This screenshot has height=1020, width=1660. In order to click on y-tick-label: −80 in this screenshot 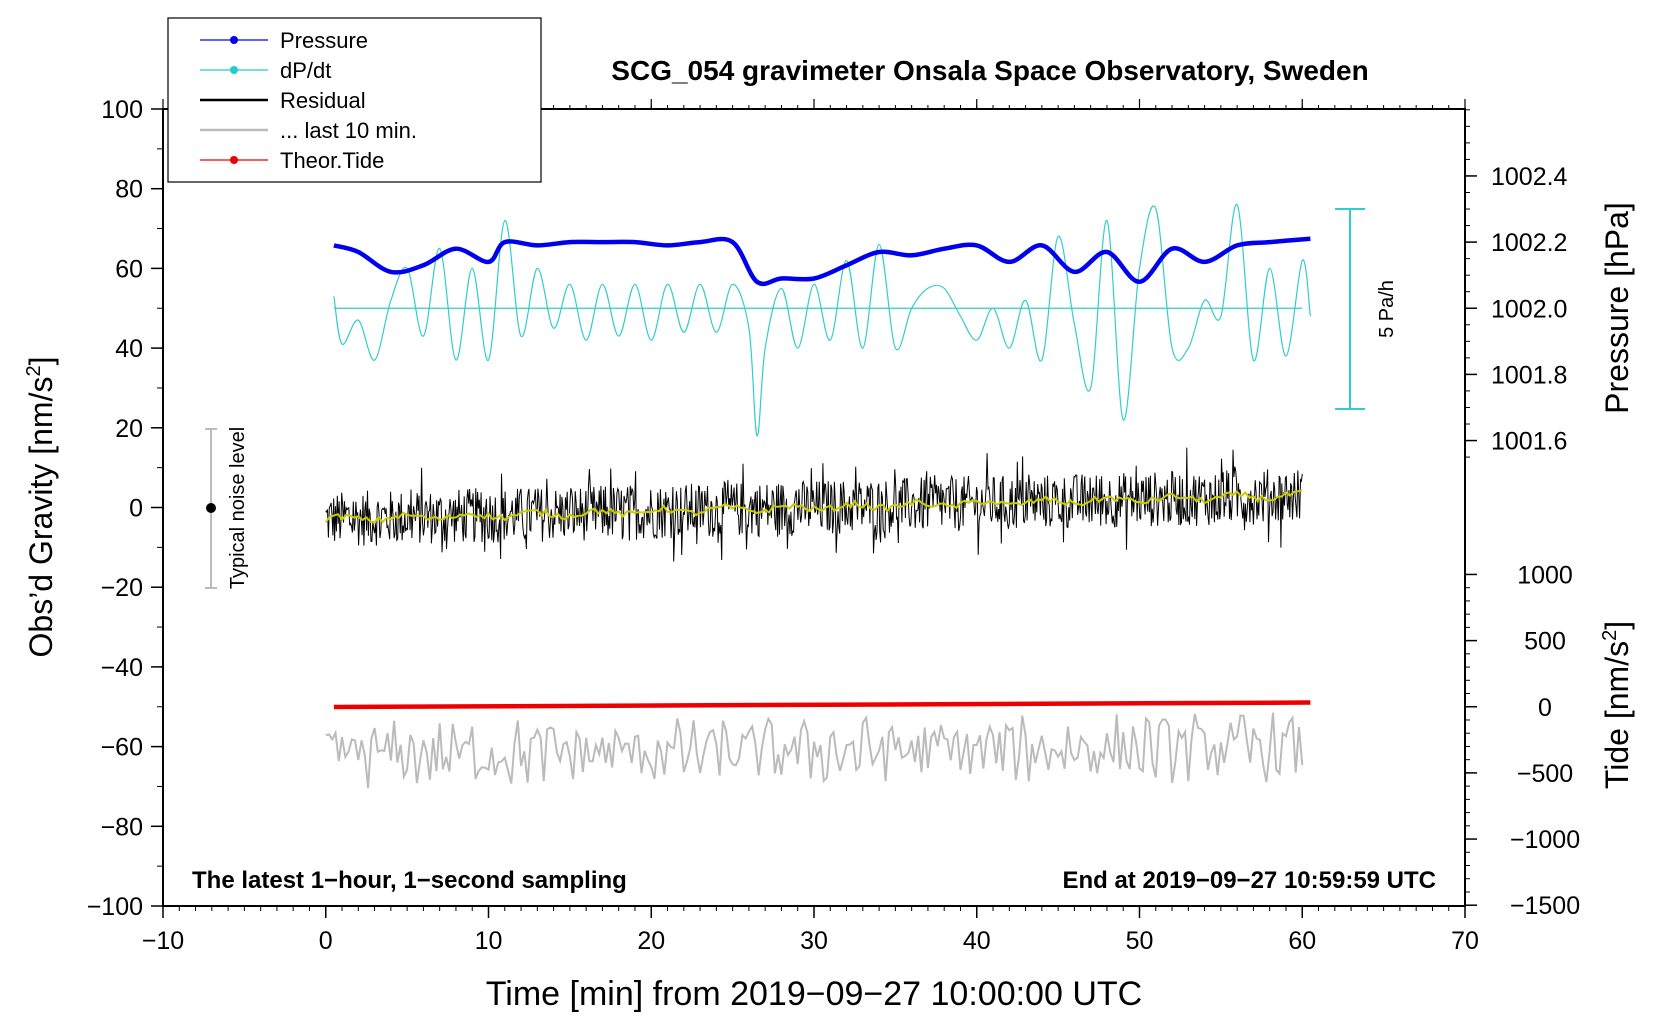, I will do `click(122, 827)`.